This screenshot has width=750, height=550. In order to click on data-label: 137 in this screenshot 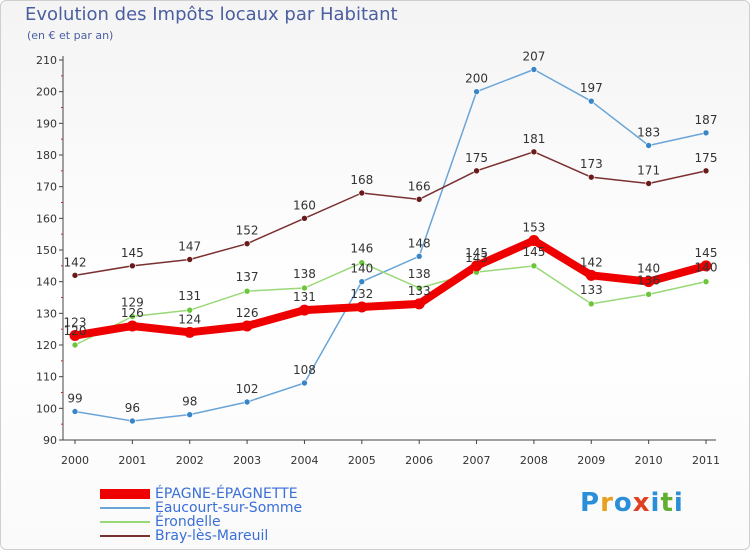, I will do `click(247, 277)`.